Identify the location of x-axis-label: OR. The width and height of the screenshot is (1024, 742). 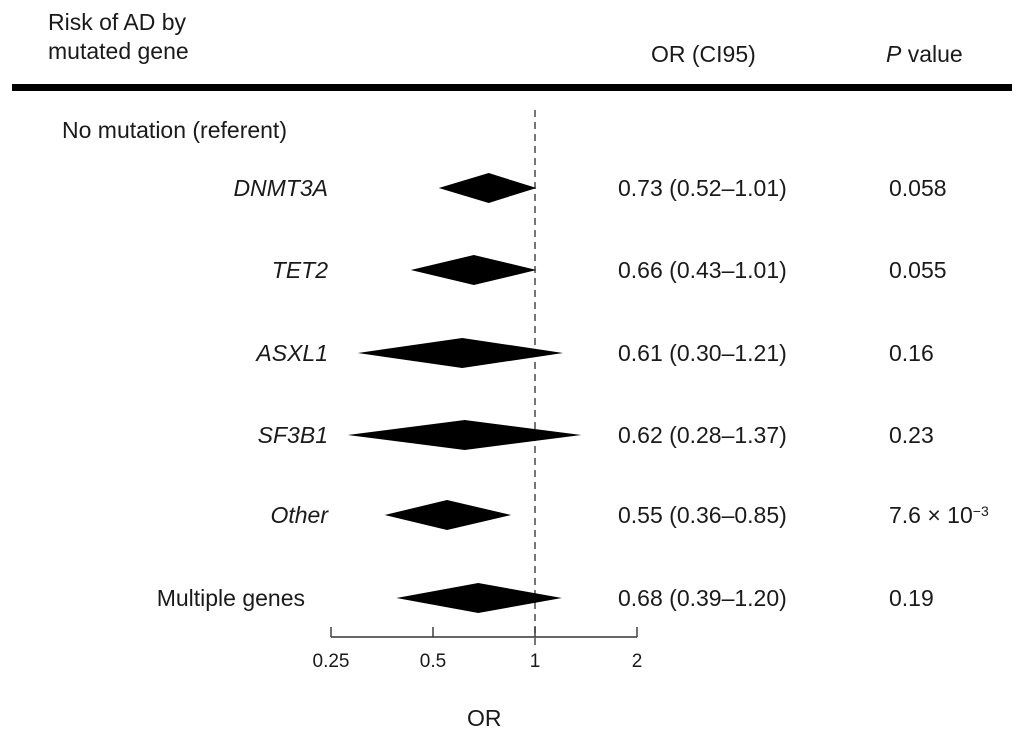
(484, 718).